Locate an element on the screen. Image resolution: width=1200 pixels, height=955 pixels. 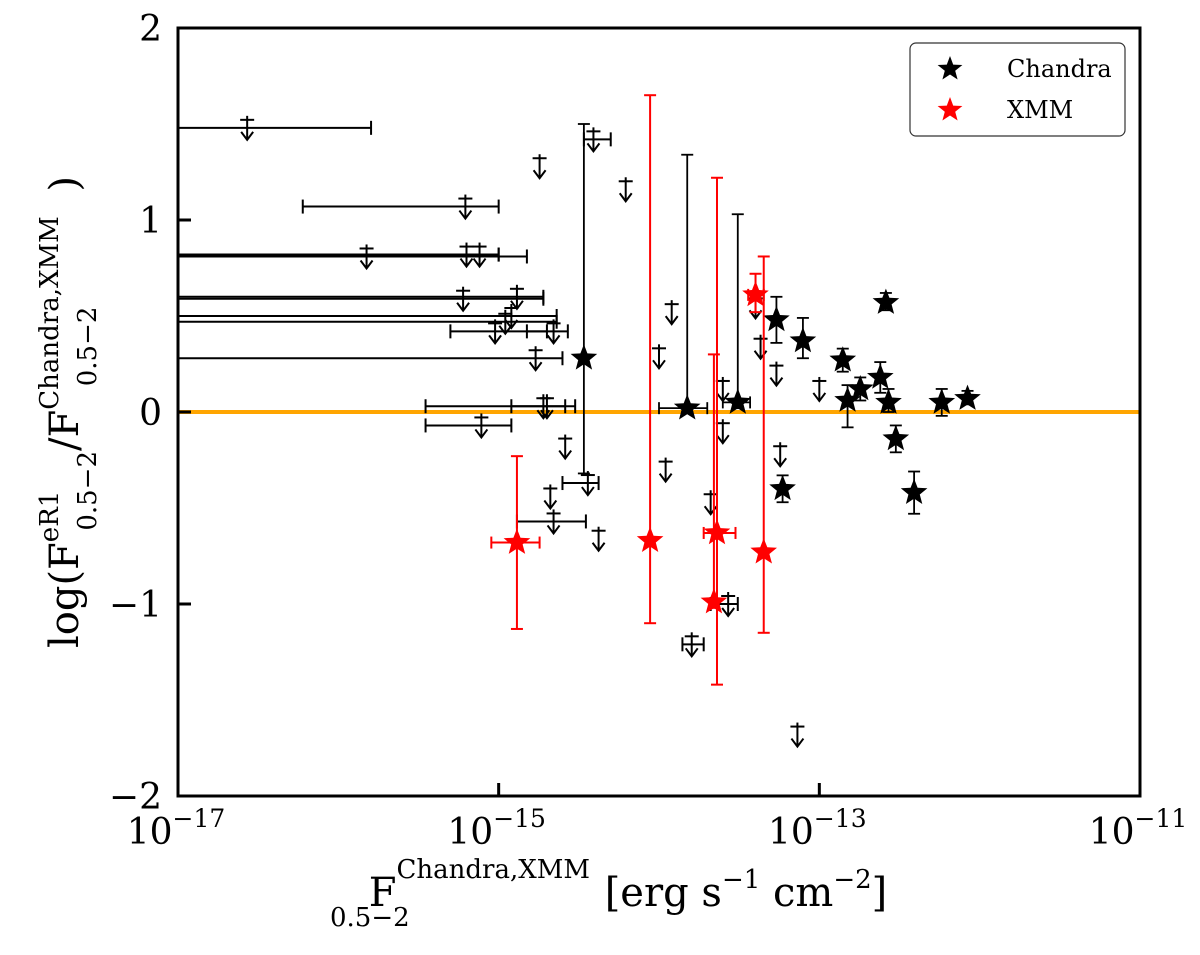
legend-label-xmm: XMM is located at coordinates (1040, 110).